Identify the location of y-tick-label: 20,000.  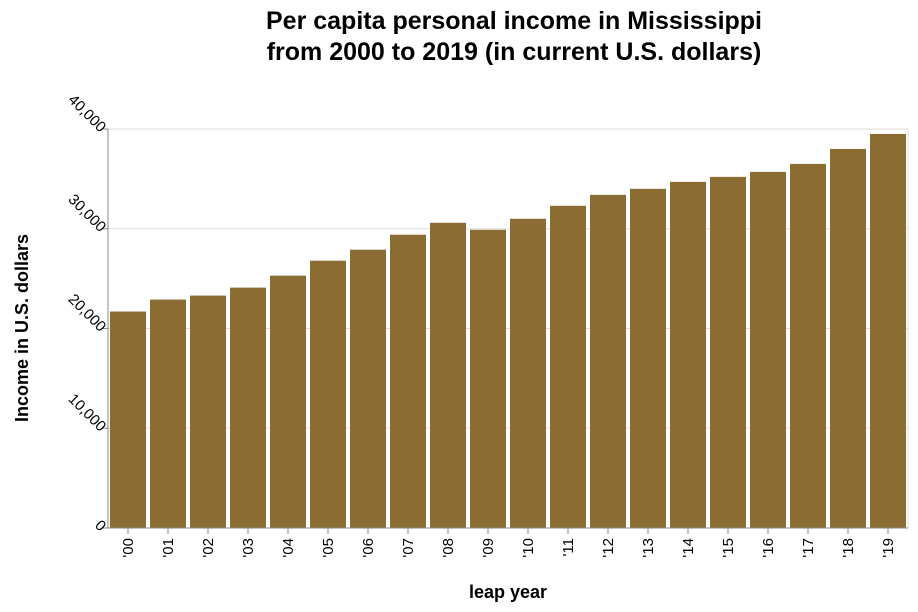
(87, 313).